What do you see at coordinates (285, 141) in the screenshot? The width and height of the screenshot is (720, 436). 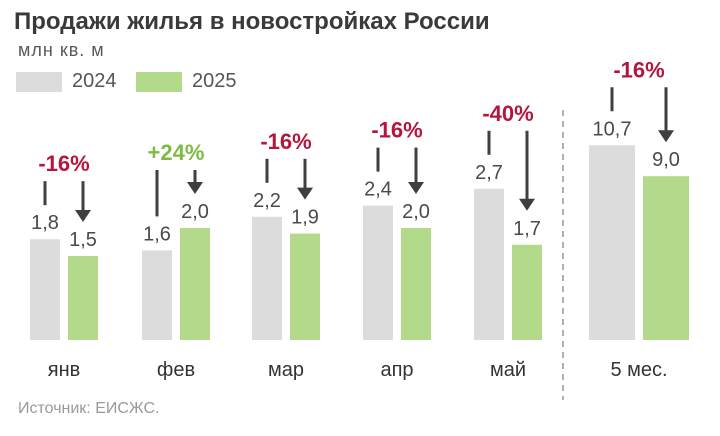 I see `change-label-2: -16%` at bounding box center [285, 141].